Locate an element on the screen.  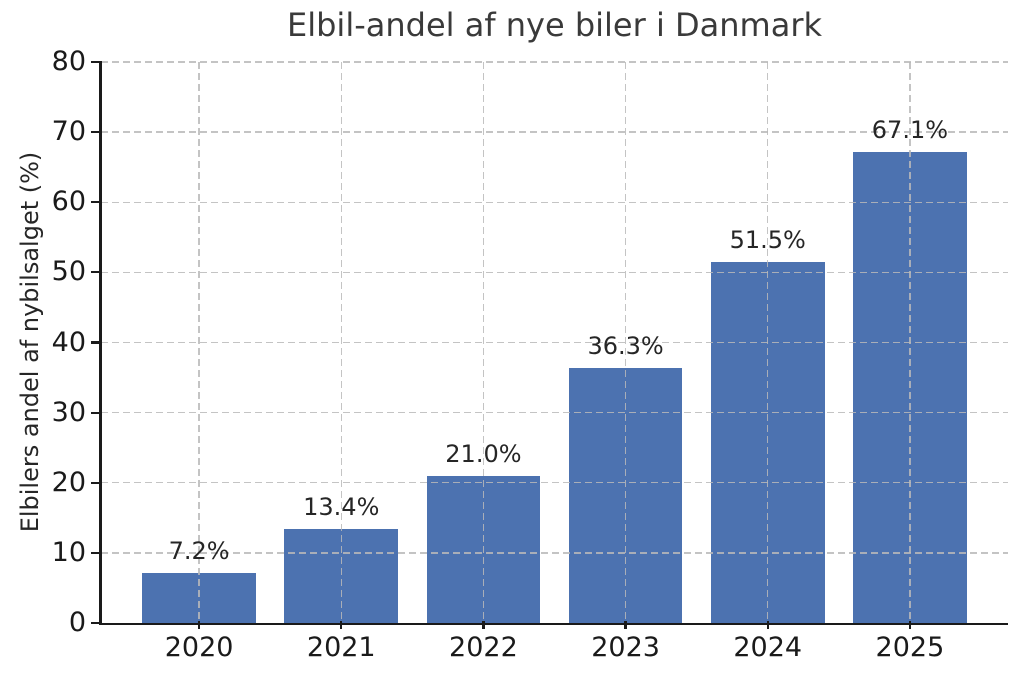
y-tick-label: 0 is located at coordinates (77, 622).